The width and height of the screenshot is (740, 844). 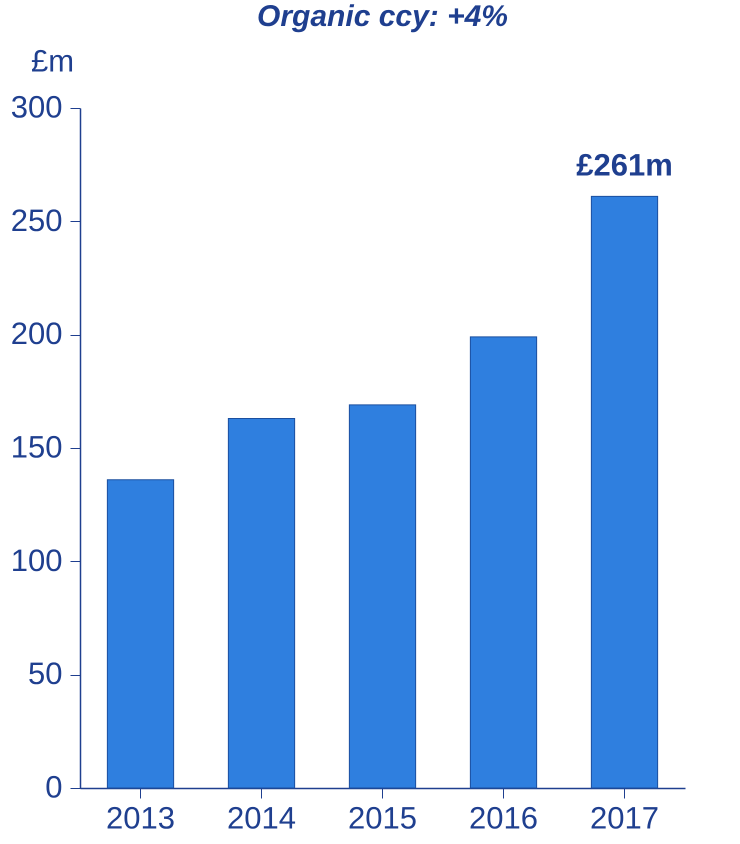 What do you see at coordinates (382, 16) in the screenshot?
I see `chart-title: Organic ccy: +4%` at bounding box center [382, 16].